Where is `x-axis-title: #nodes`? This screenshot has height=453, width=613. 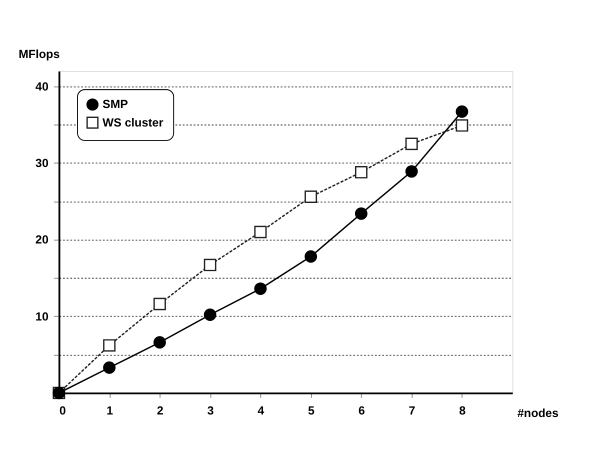
x-axis-title: #nodes is located at coordinates (538, 413).